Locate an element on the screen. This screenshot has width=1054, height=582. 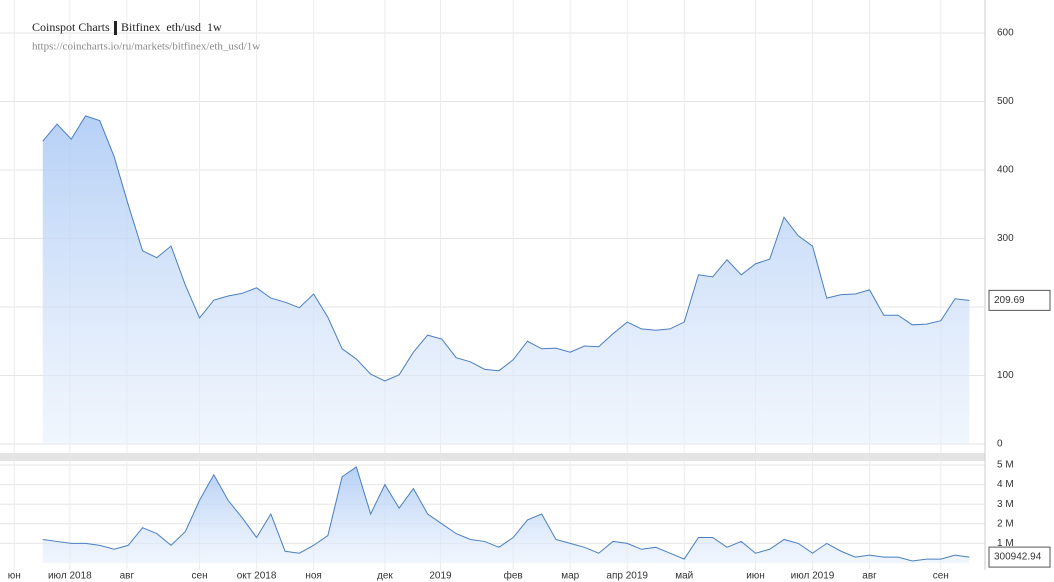
y-tick-label: 3 M is located at coordinates (1005, 504).